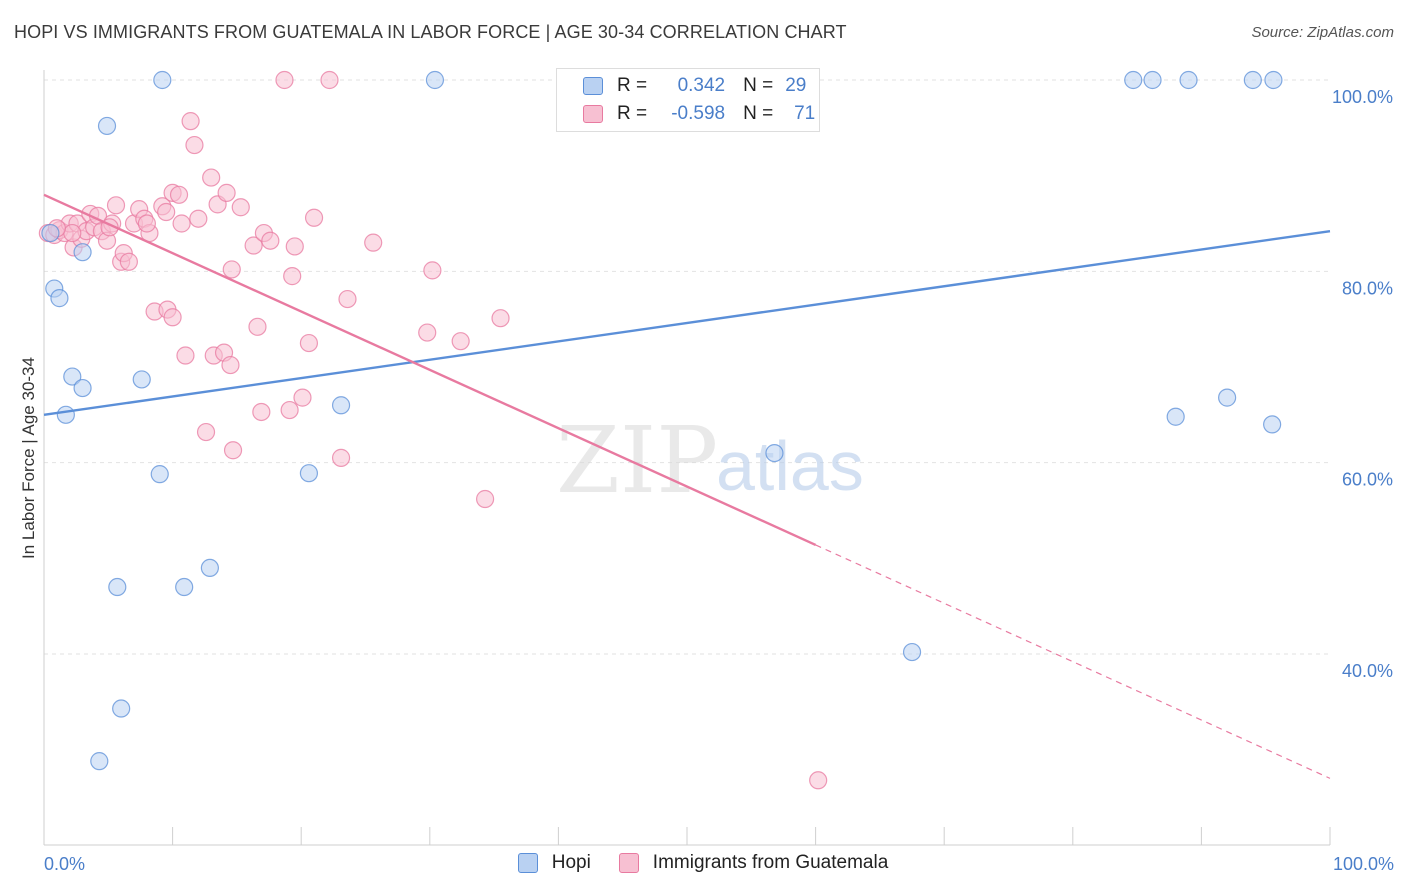 This screenshot has height=892, width=1406. I want to click on y-tick-label-100: 100.0%, so click(1362, 97).